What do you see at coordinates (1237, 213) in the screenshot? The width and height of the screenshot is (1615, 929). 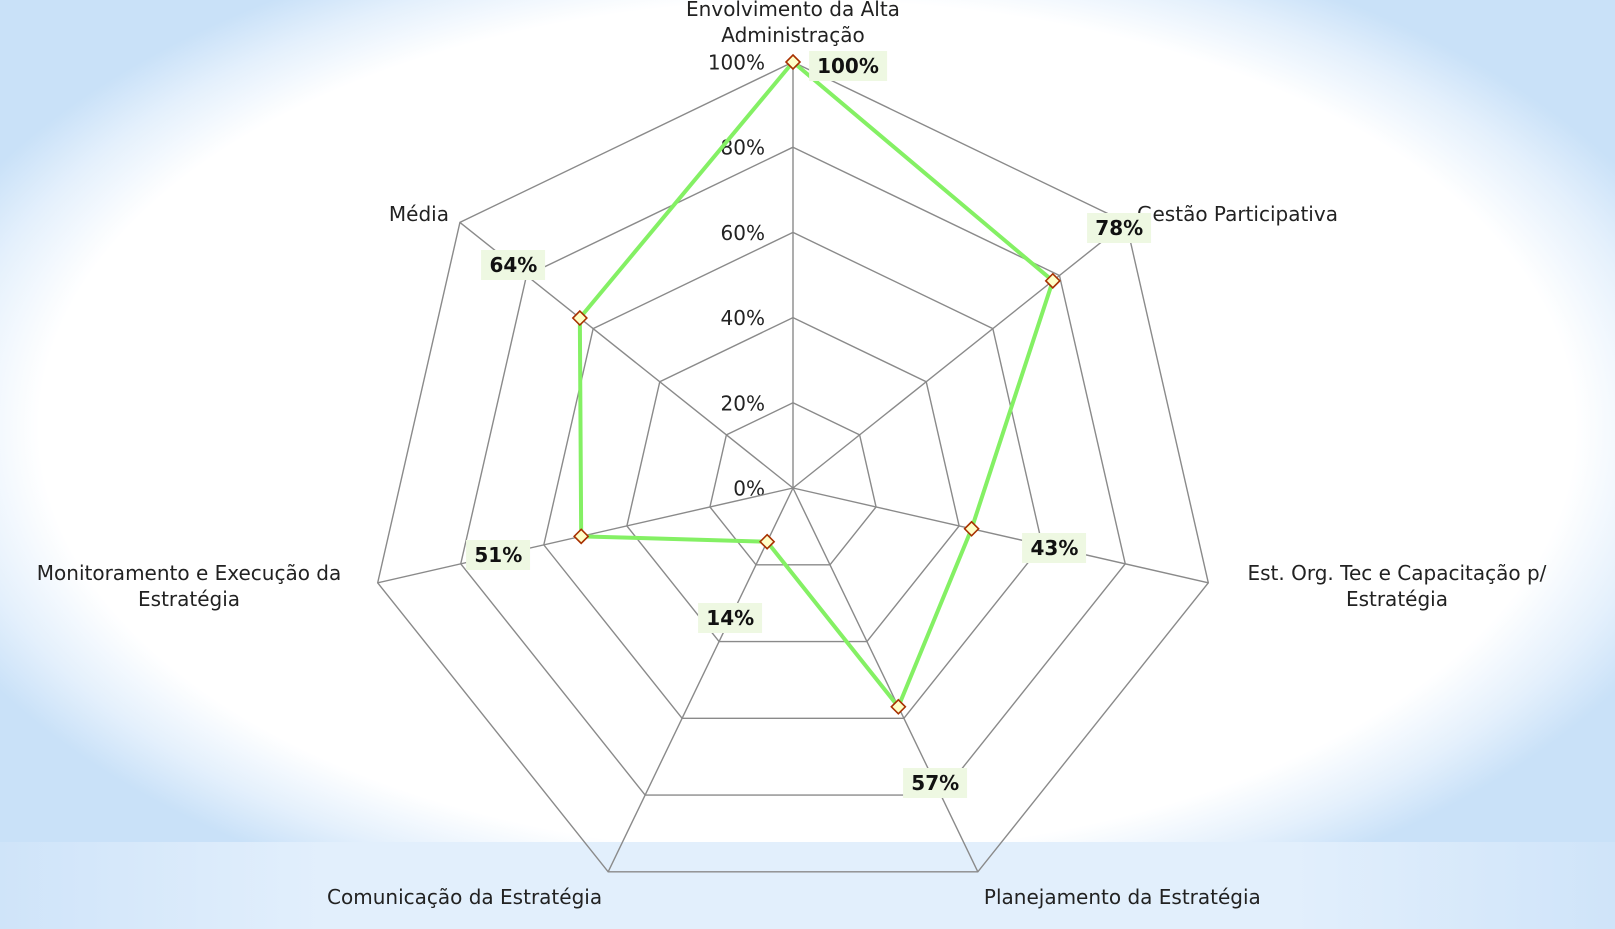 I see `category-label: Gestão Participativa` at bounding box center [1237, 213].